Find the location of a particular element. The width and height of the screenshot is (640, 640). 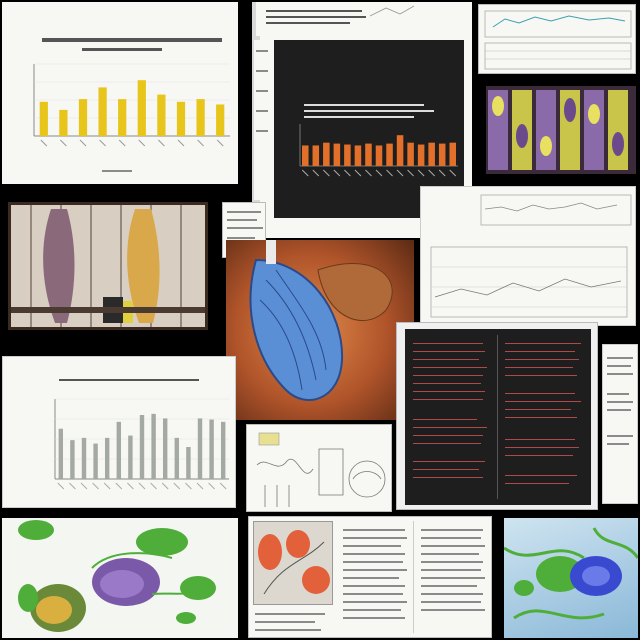

orange-bar-chart-svg is located at coordinates (378, 150).